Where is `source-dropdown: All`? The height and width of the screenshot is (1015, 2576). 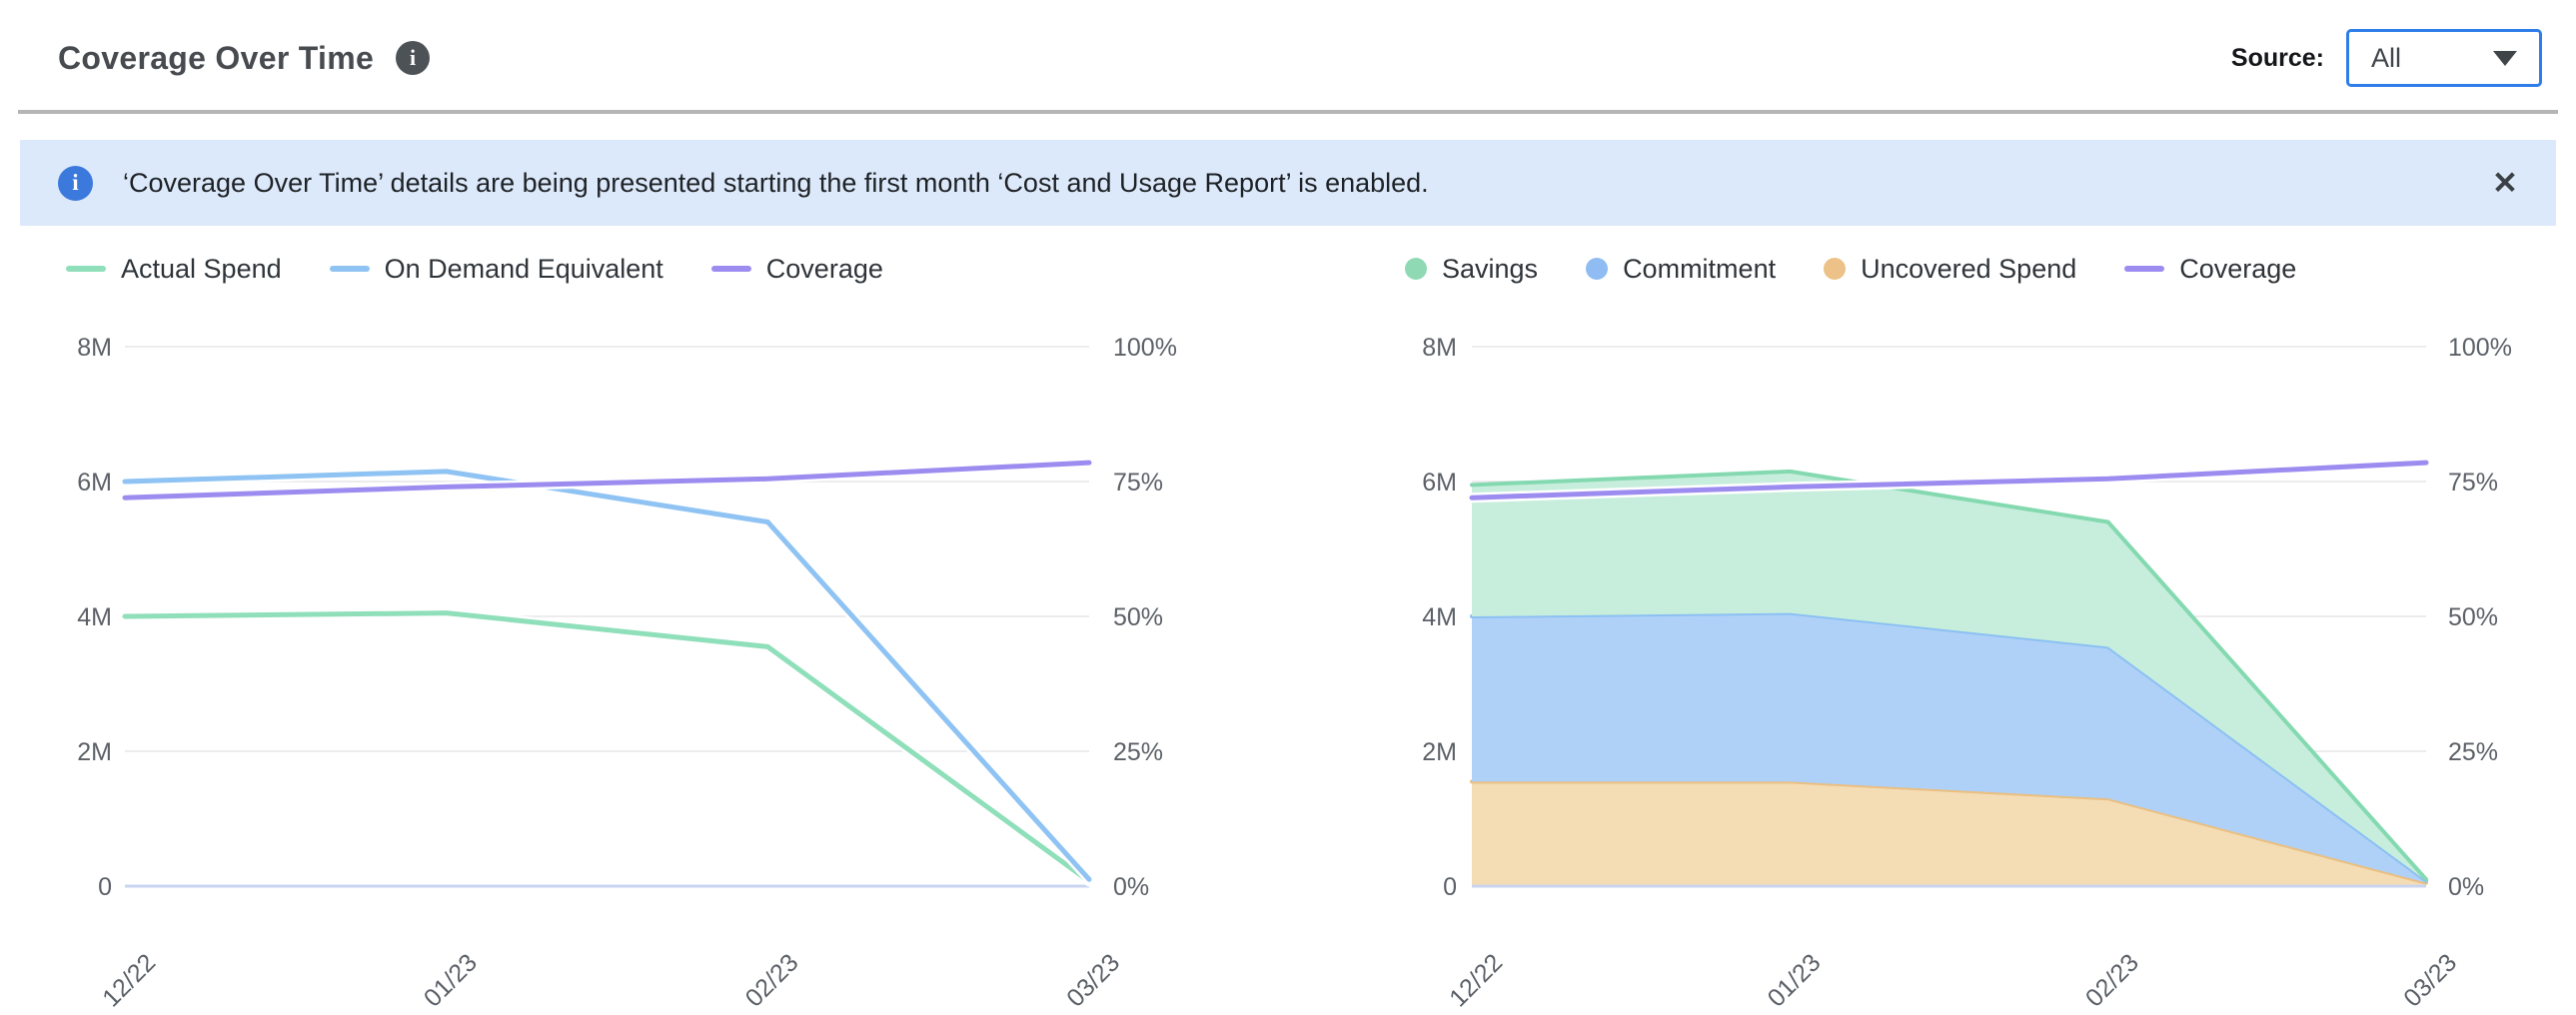
source-dropdown: All is located at coordinates (2444, 58).